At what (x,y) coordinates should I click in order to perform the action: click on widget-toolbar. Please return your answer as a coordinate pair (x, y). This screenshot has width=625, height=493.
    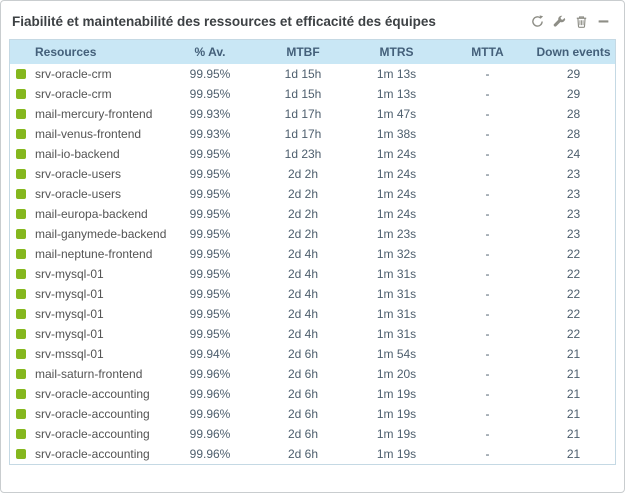
    Looking at the image, I should click on (570, 21).